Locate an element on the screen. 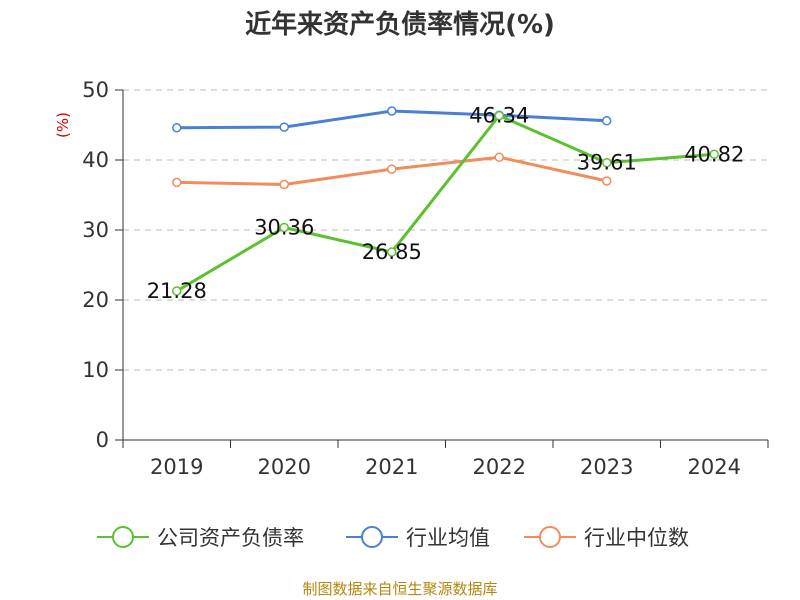 The height and width of the screenshot is (600, 800). data-label: 21.28 is located at coordinates (177, 291).